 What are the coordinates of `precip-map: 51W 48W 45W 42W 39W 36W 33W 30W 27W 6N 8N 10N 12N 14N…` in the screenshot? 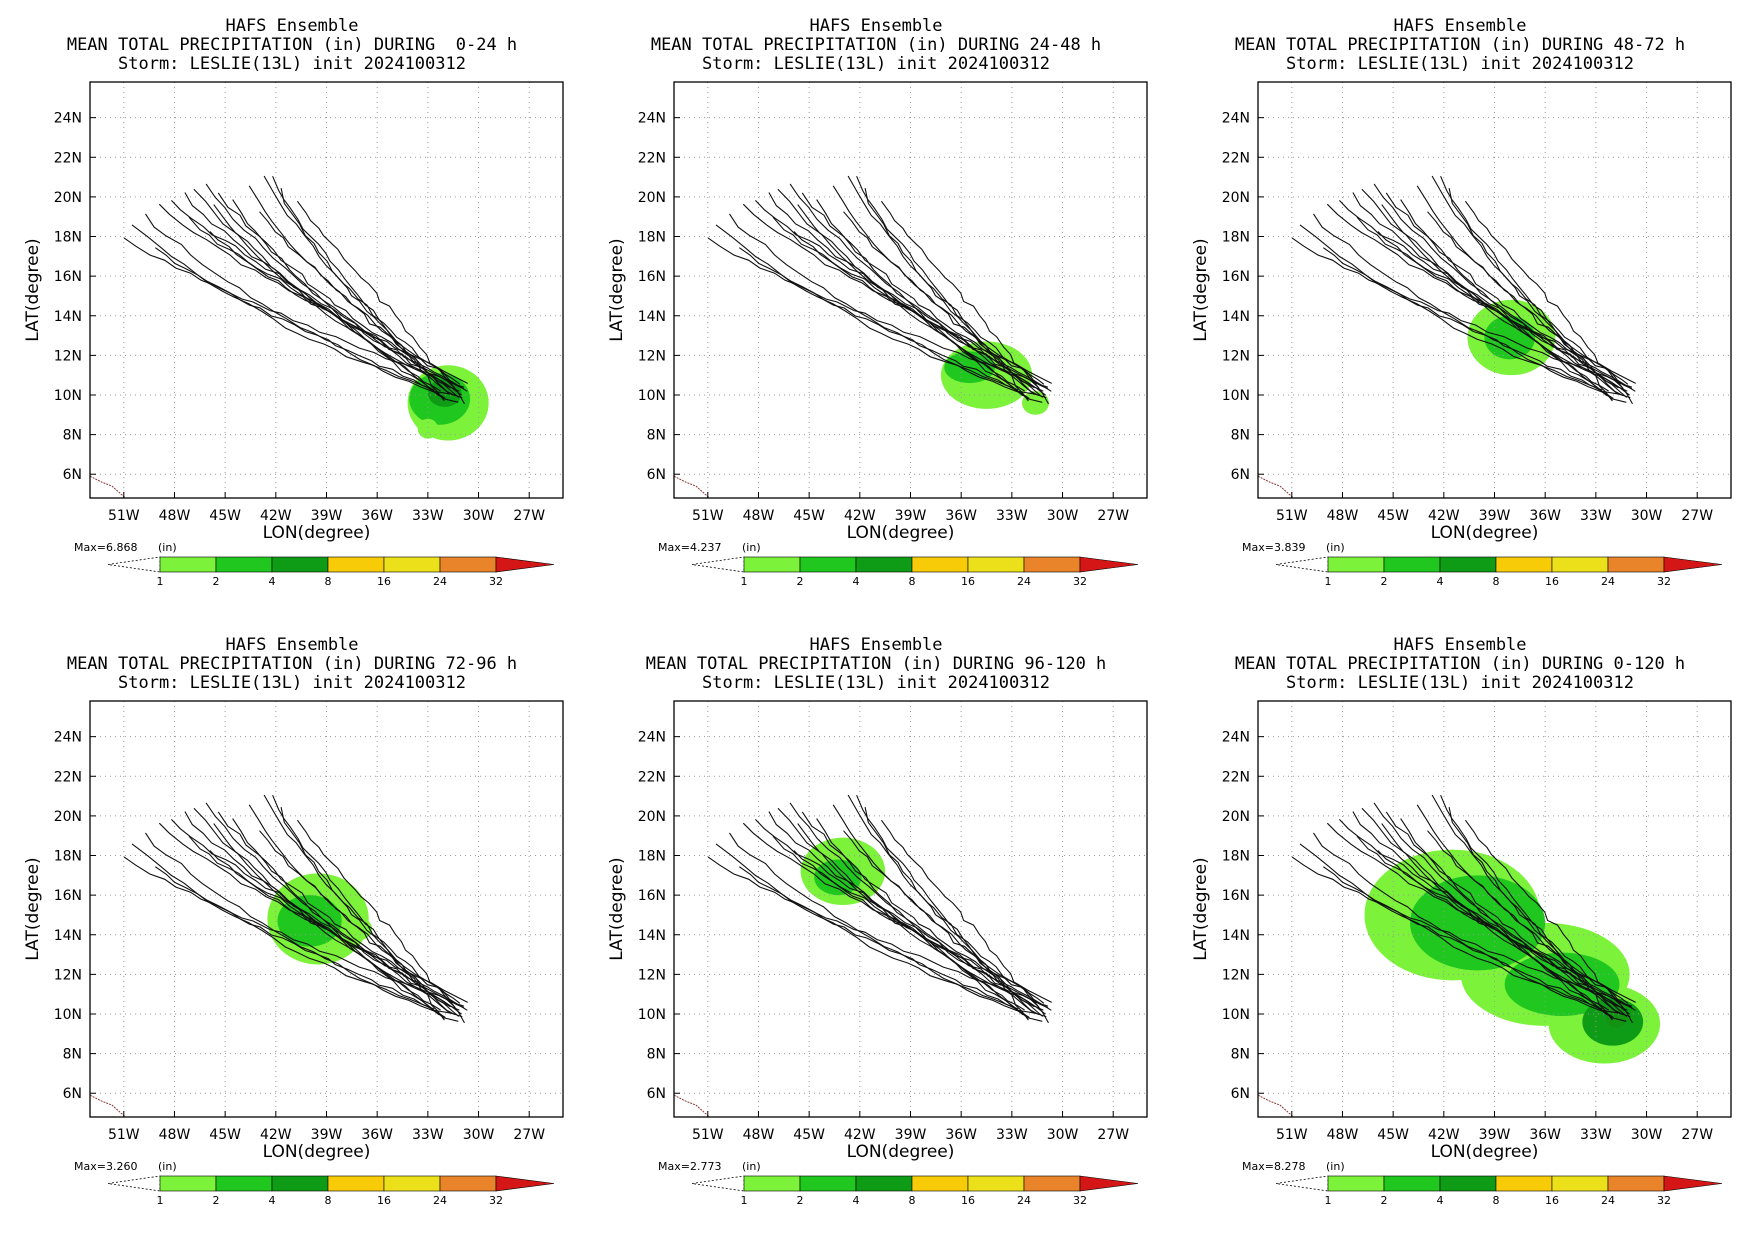 It's located at (293, 953).